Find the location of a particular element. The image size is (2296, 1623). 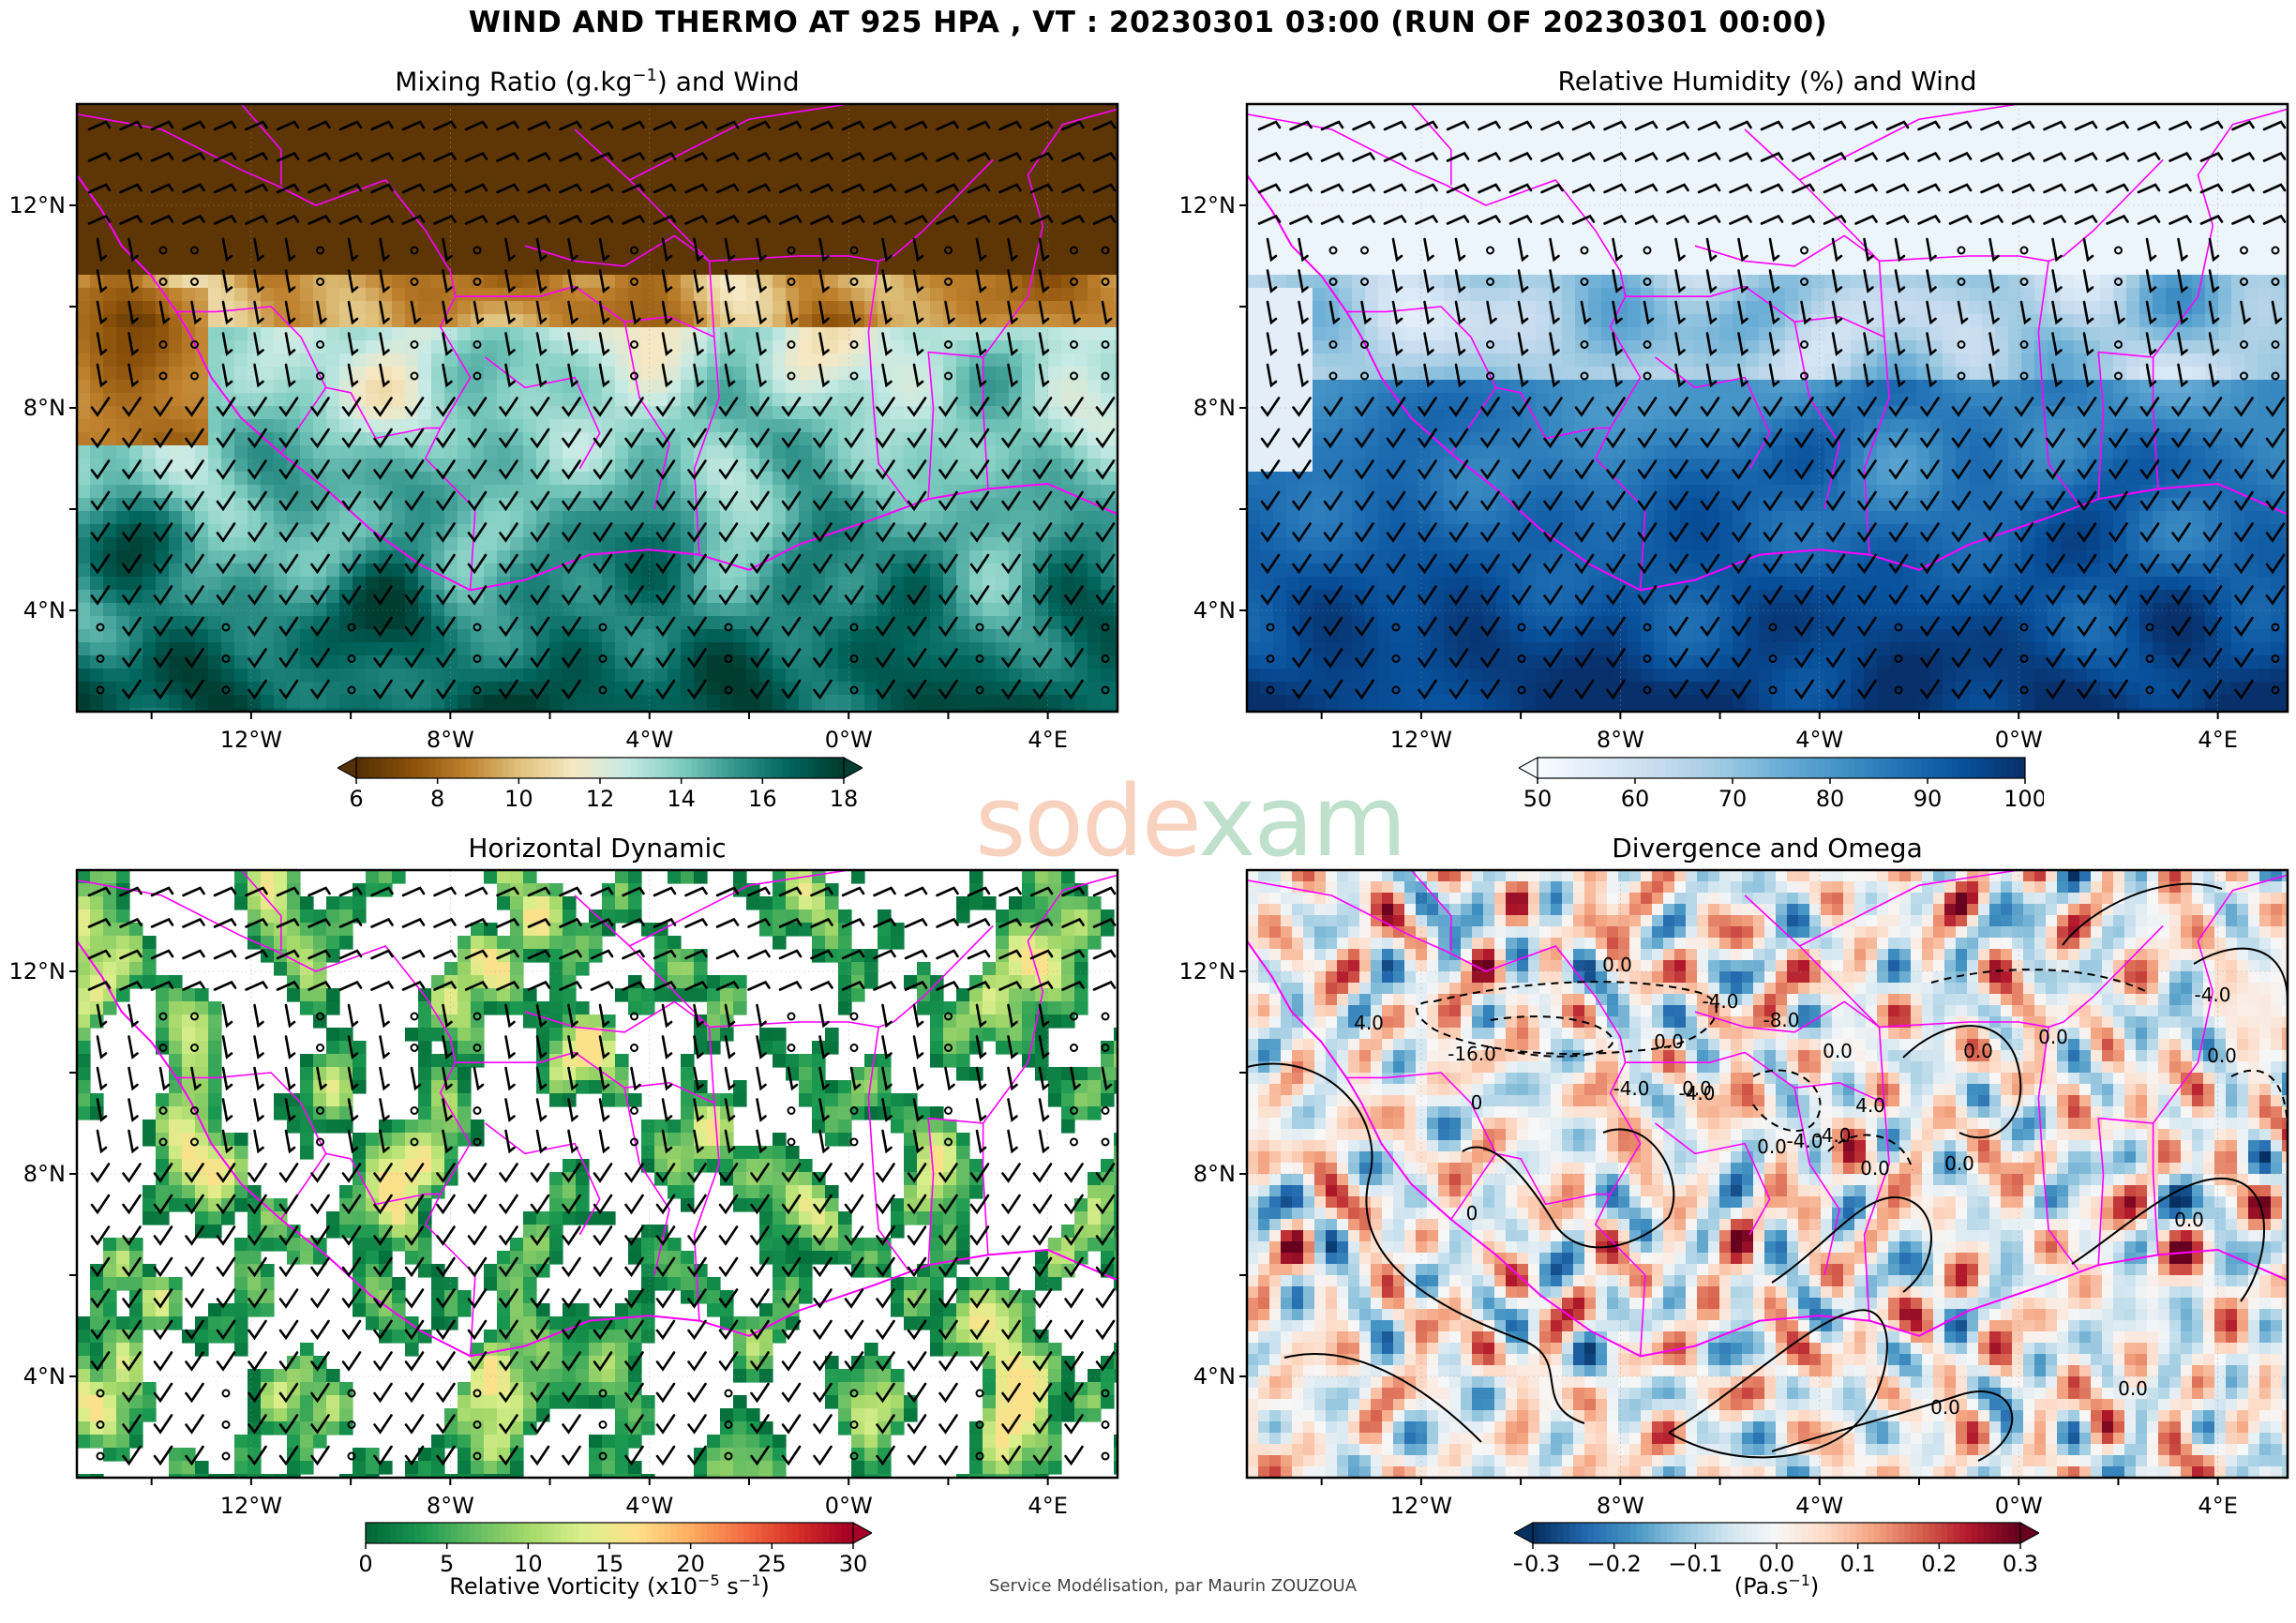

colorbar-tick-label: 15 is located at coordinates (609, 1564).